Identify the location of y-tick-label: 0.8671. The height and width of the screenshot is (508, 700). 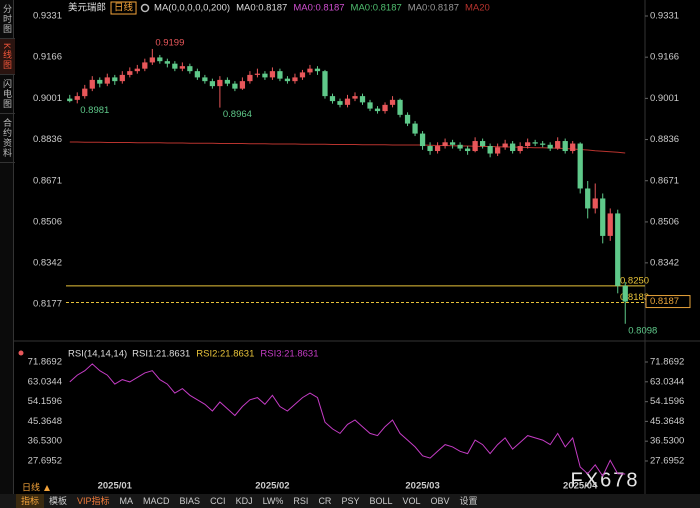
(664, 180).